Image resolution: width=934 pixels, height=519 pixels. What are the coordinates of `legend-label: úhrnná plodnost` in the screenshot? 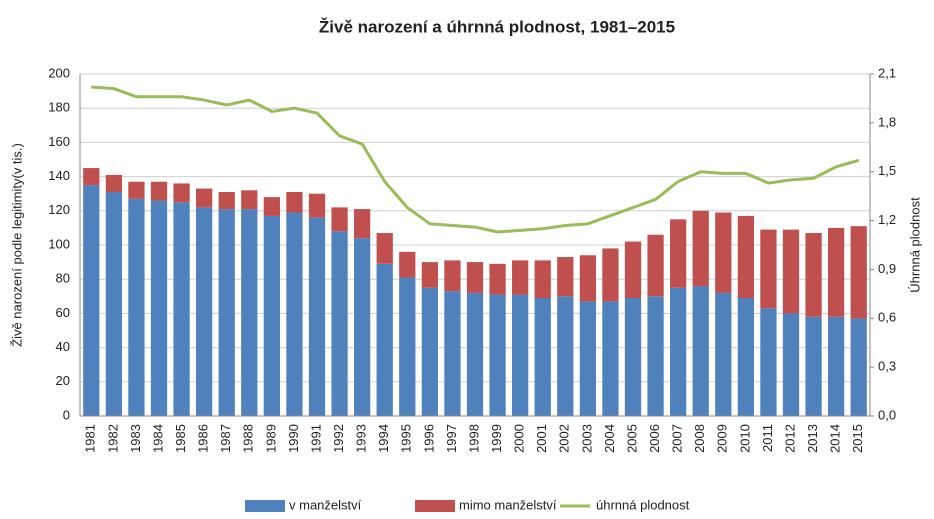 It's located at (643, 504).